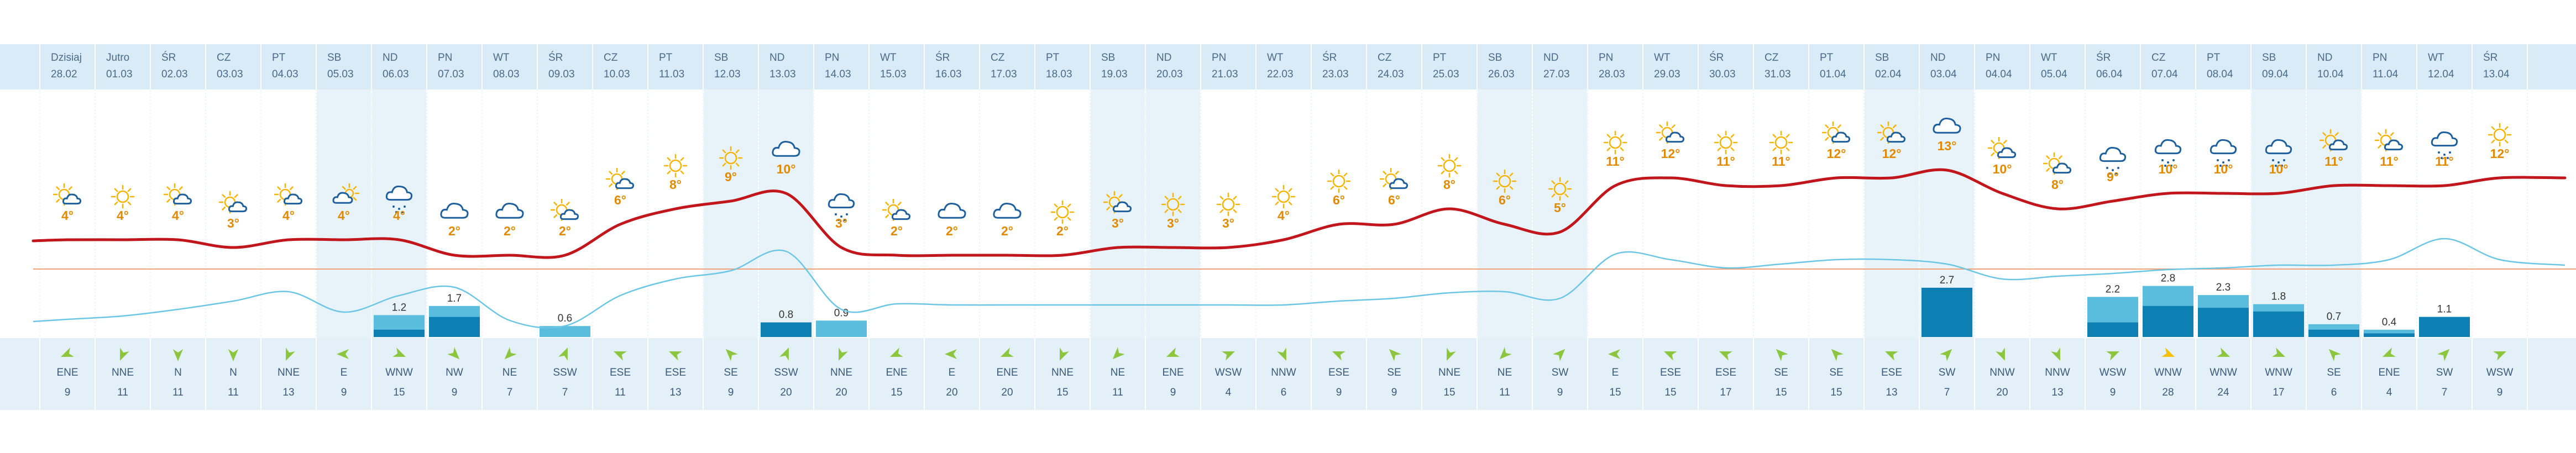 The height and width of the screenshot is (453, 2576). I want to click on weekend-band, so click(399, 213).